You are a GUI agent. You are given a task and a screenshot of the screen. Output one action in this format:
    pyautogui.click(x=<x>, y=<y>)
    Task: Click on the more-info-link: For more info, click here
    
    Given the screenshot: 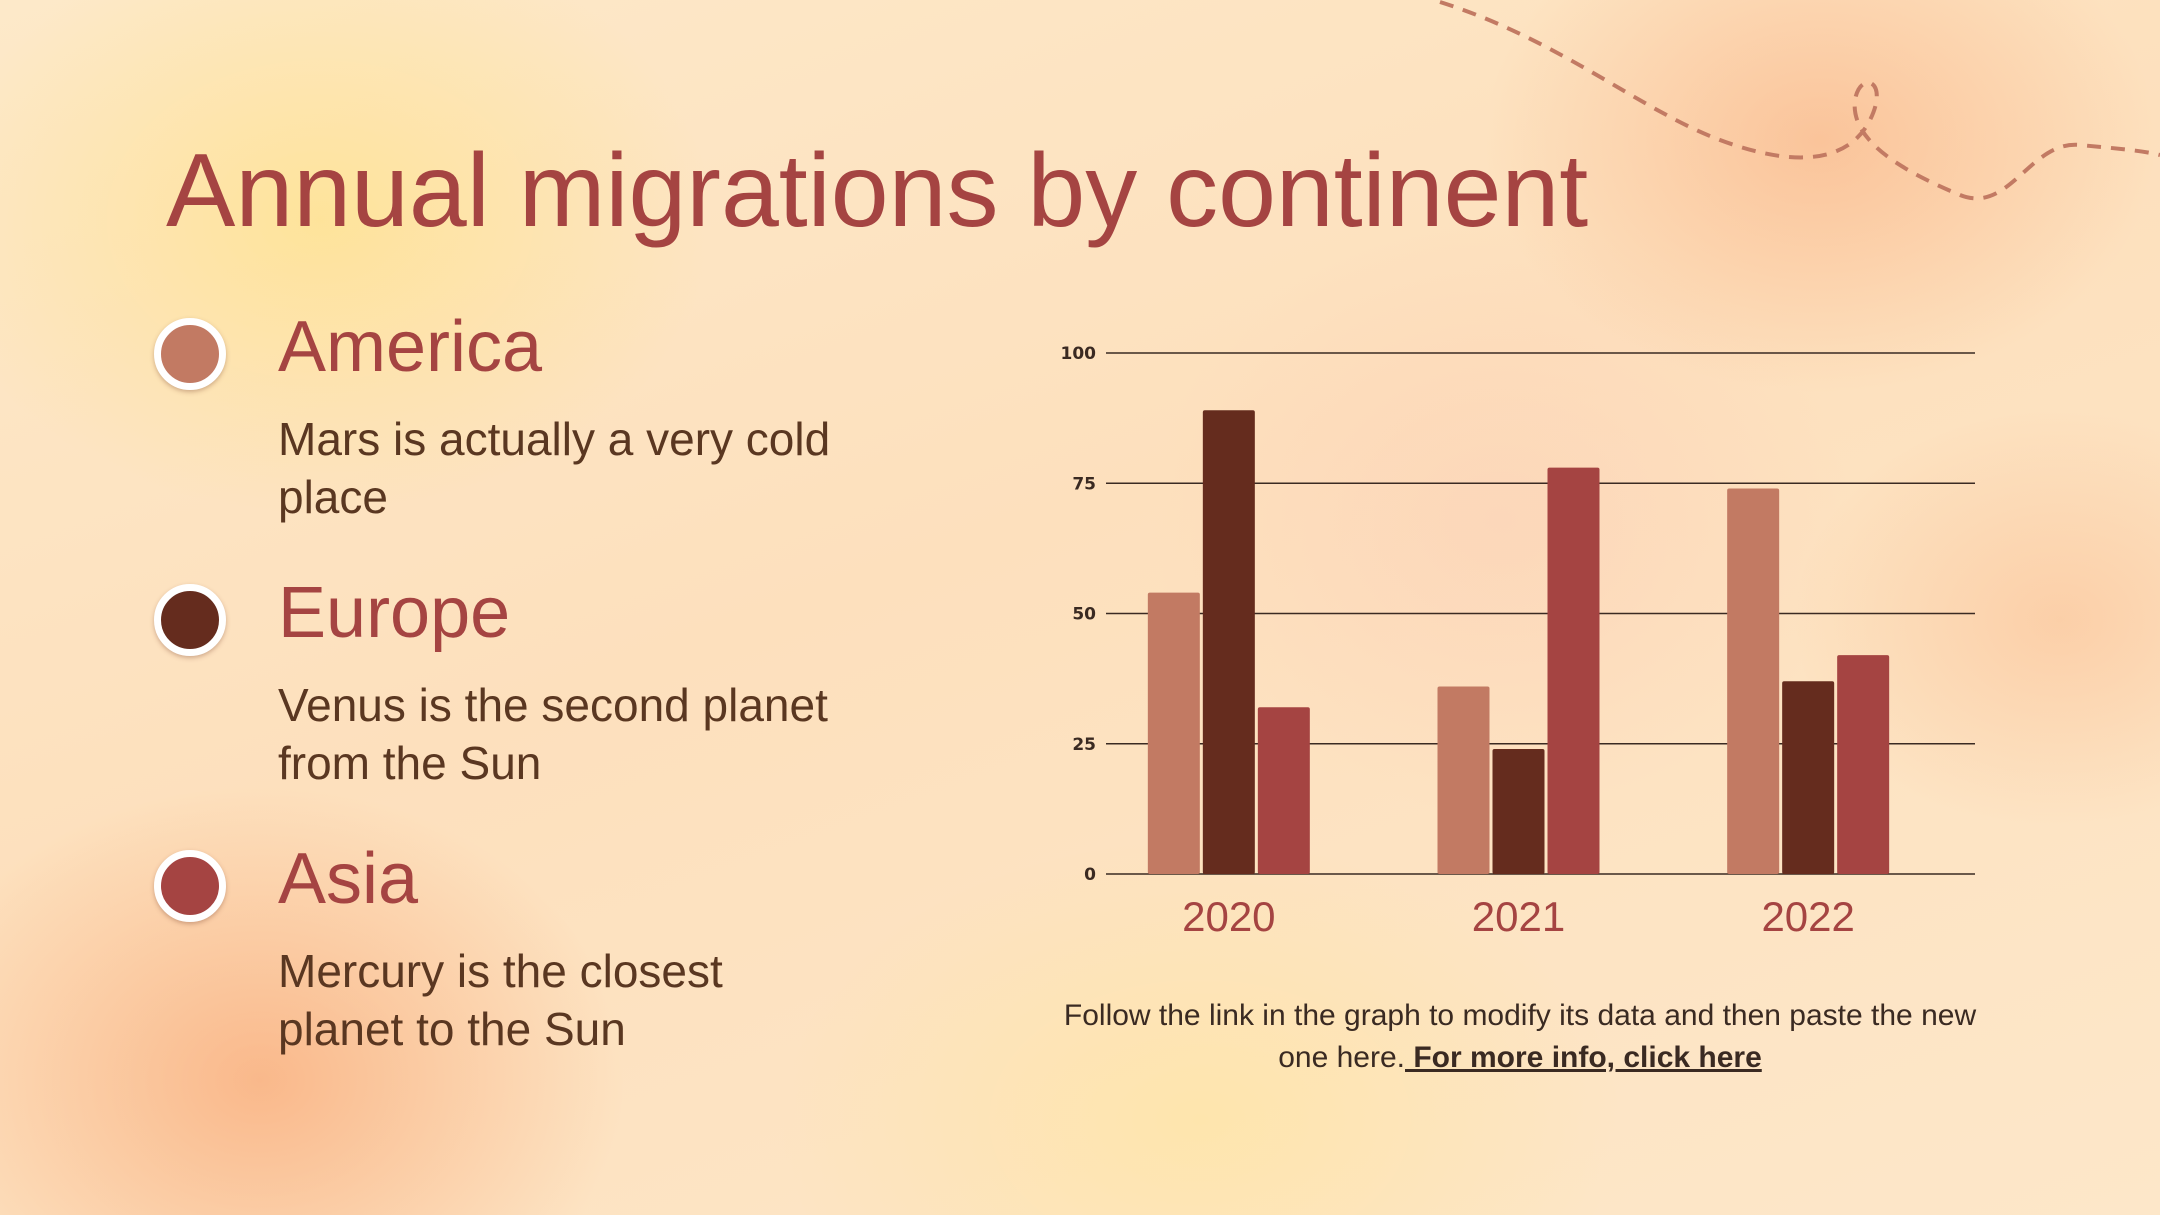 What is the action you would take?
    pyautogui.click(x=1583, y=1057)
    